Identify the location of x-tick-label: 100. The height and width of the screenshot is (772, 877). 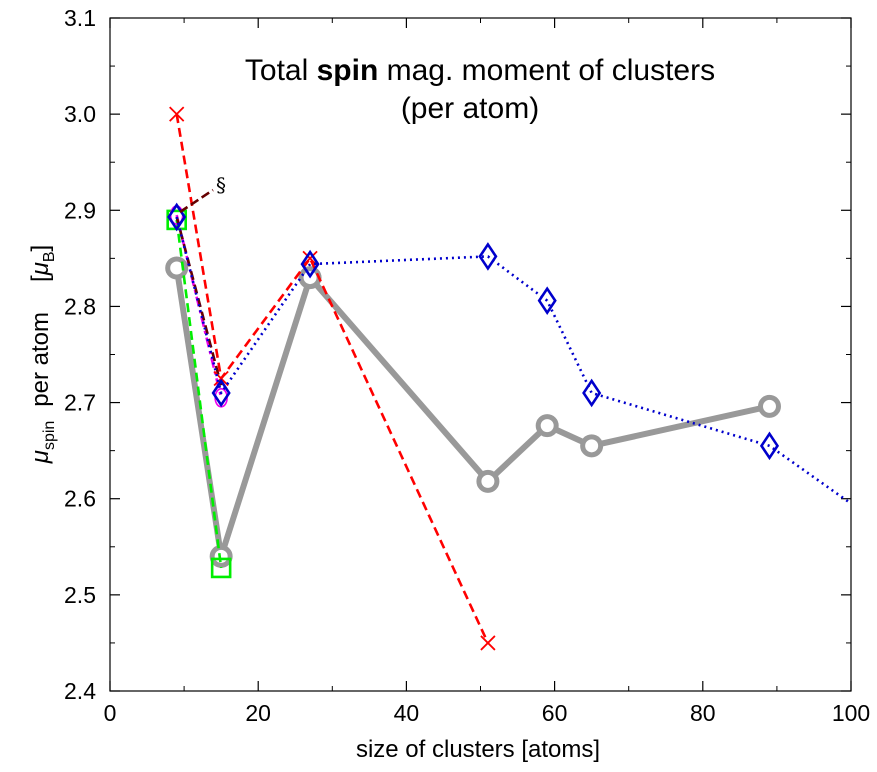
(851, 713).